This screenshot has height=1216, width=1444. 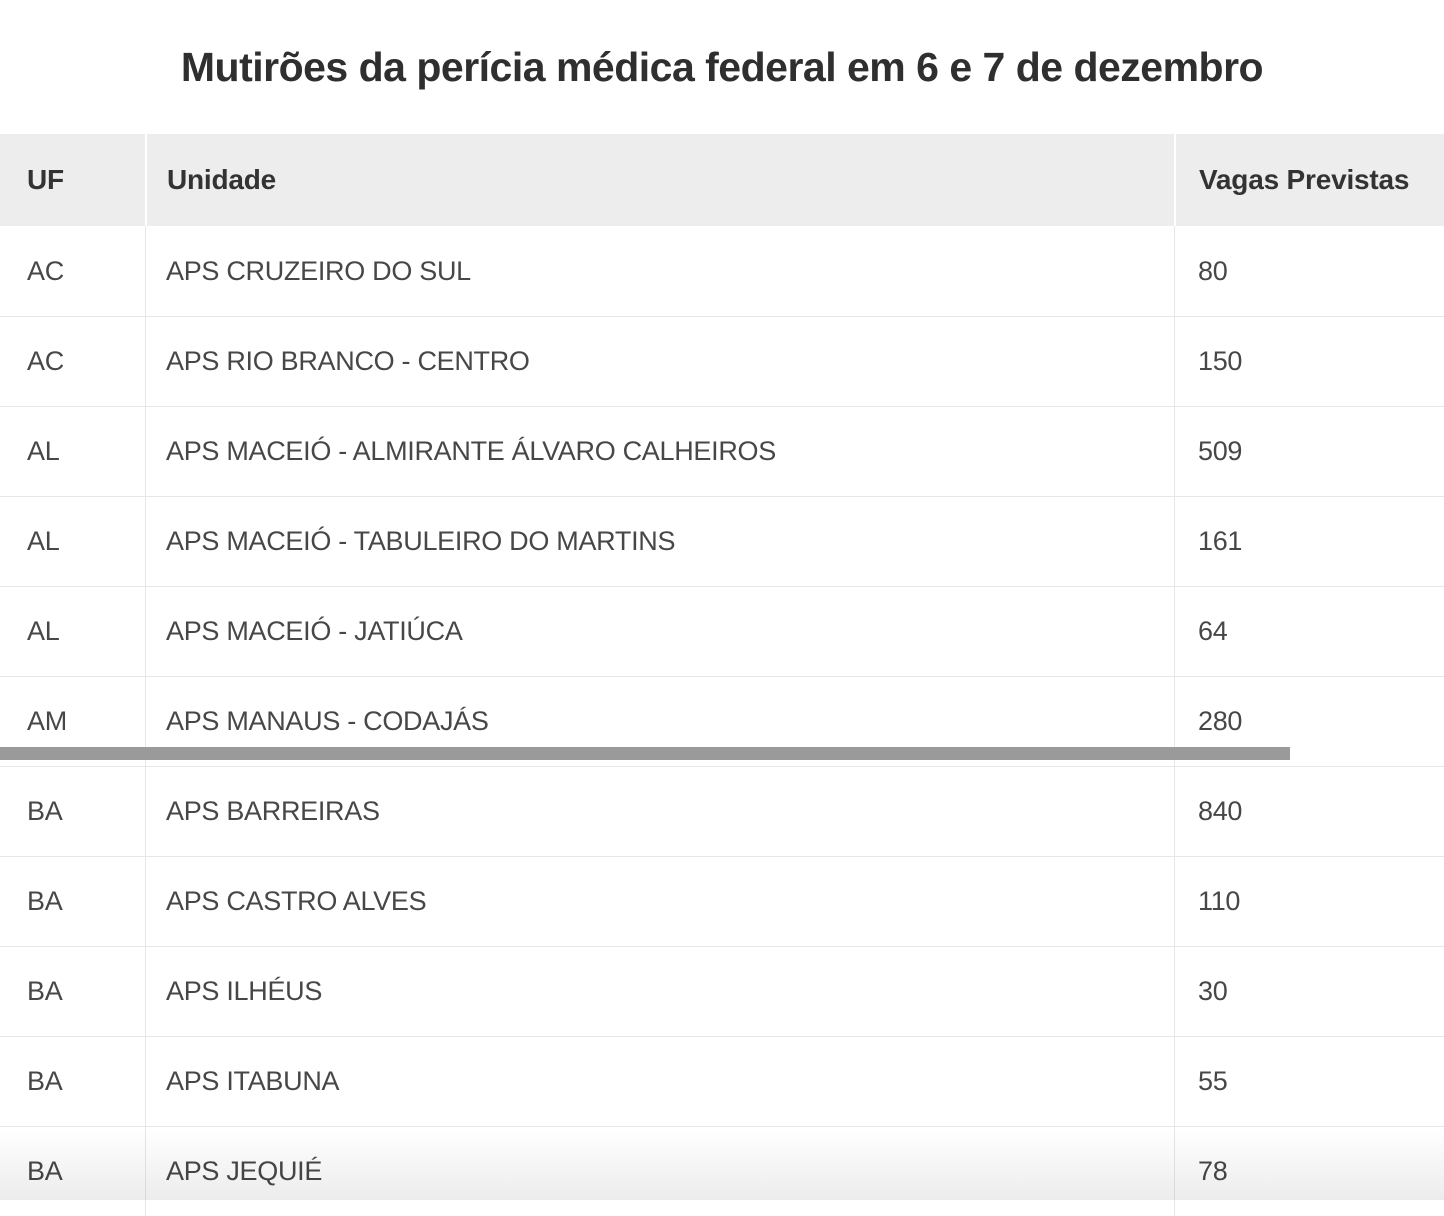 I want to click on table-header-row: UF Unidade Vagas Previstas, so click(x=722, y=180).